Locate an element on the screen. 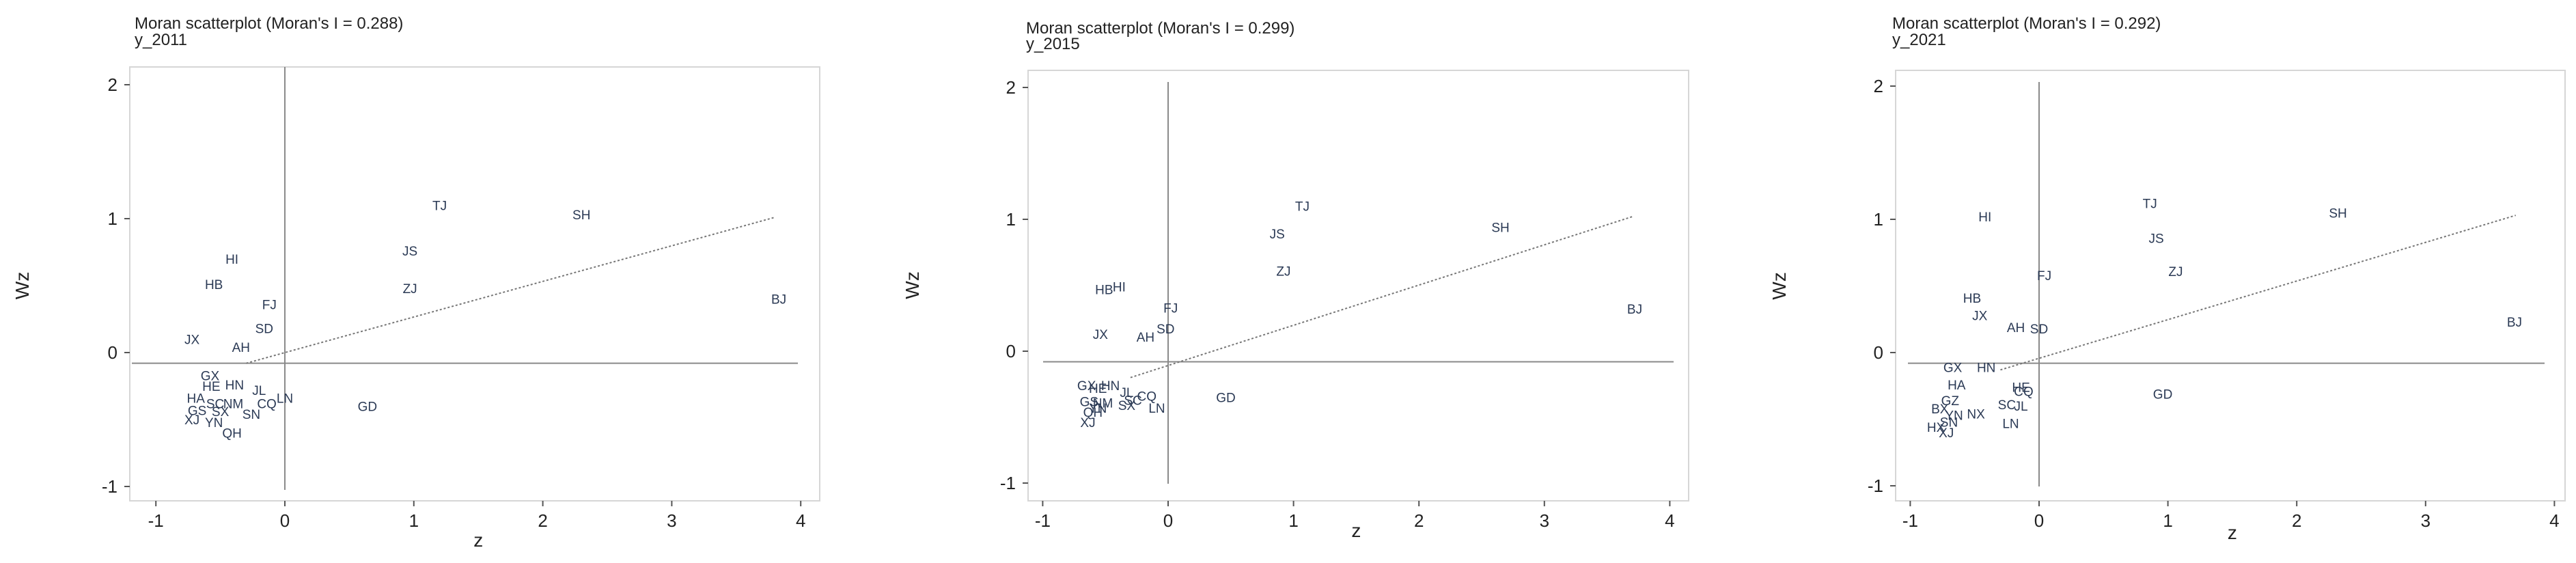  chart-title: Moran scatterplot (Moran's I = 0.299) is located at coordinates (1160, 28).